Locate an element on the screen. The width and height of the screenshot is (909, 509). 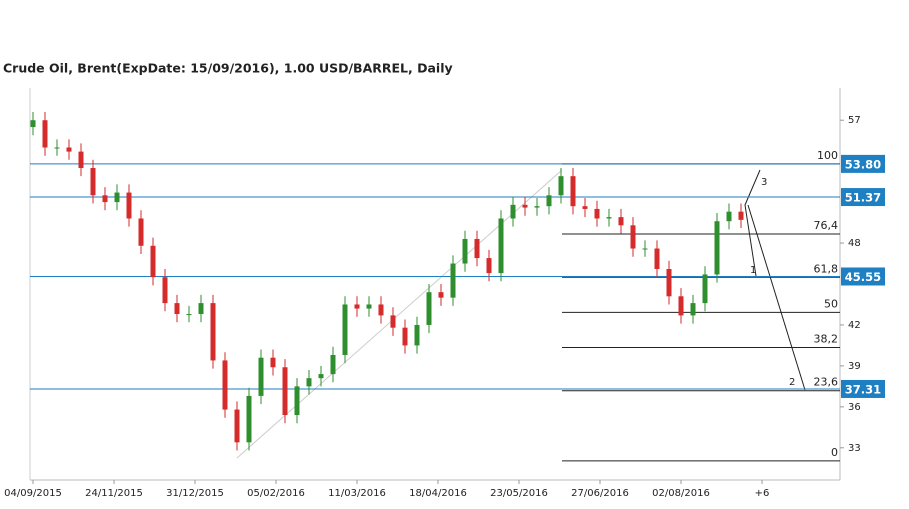
x-tick-label: 02/08/2016 is located at coordinates (681, 493).